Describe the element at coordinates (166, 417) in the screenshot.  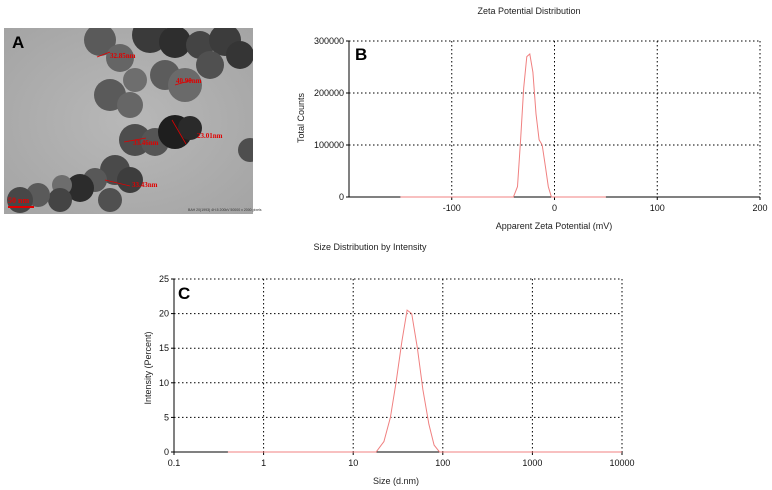
I see `size-y-tick-label: 5` at that location.